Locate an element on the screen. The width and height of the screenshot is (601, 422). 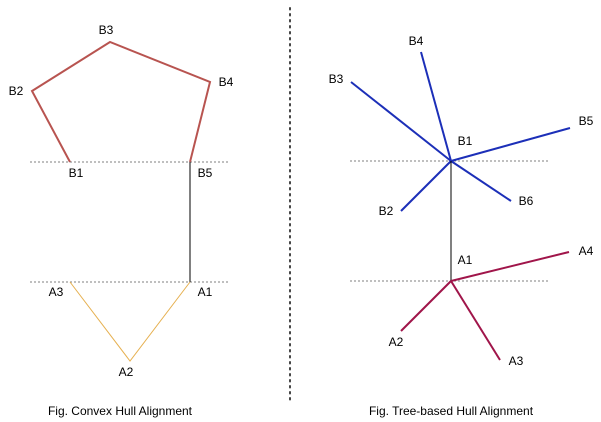
right-label-a2: A2 is located at coordinates (396, 342).